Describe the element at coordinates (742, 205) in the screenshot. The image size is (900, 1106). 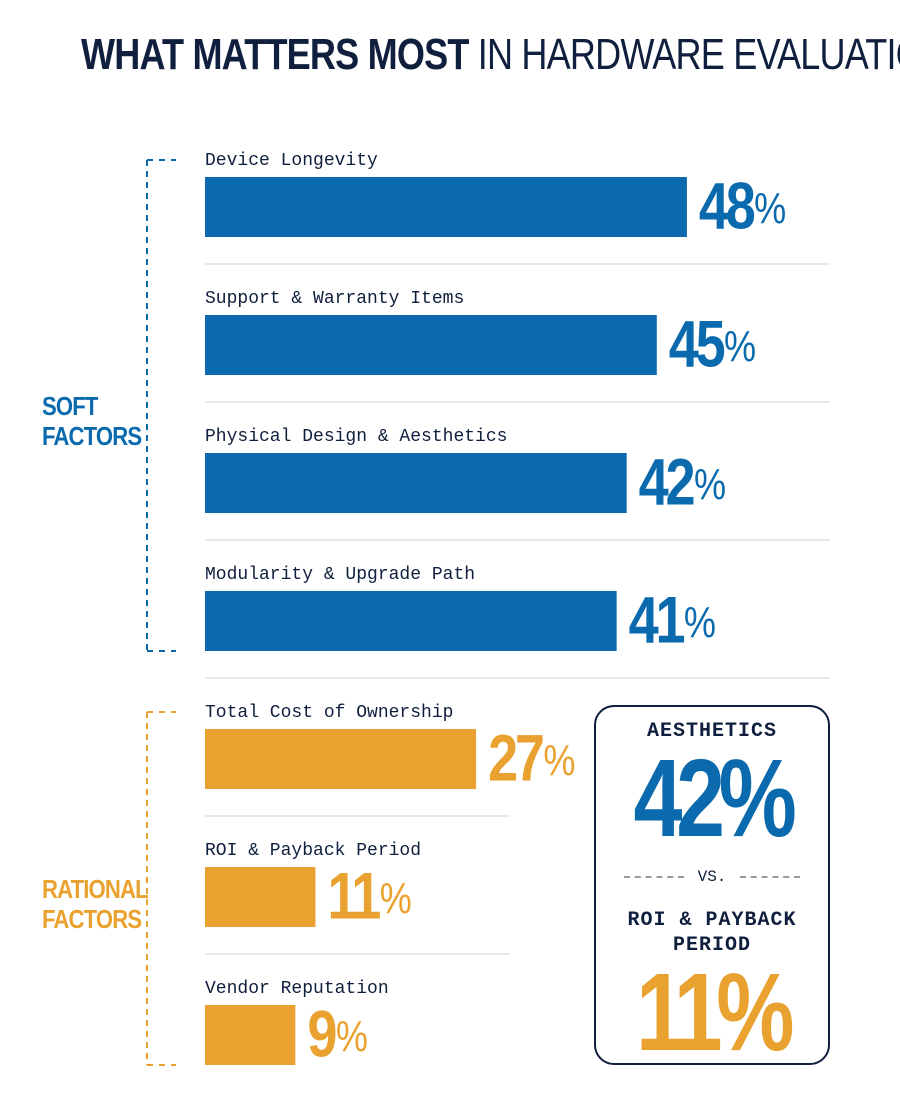
I see `value-label: 48%` at that location.